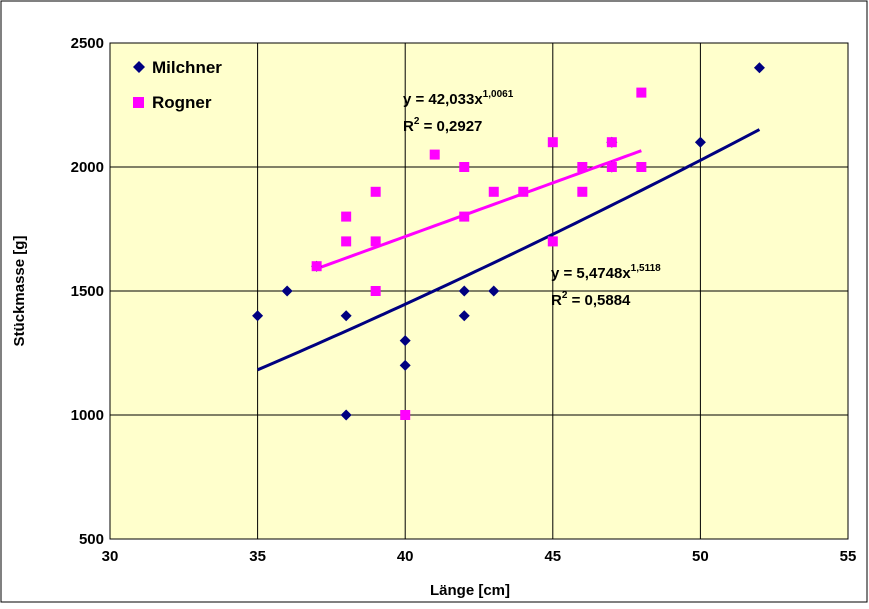  Describe the element at coordinates (458, 98) in the screenshot. I see `equation-rogner: y = 42,033x1,0061` at that location.